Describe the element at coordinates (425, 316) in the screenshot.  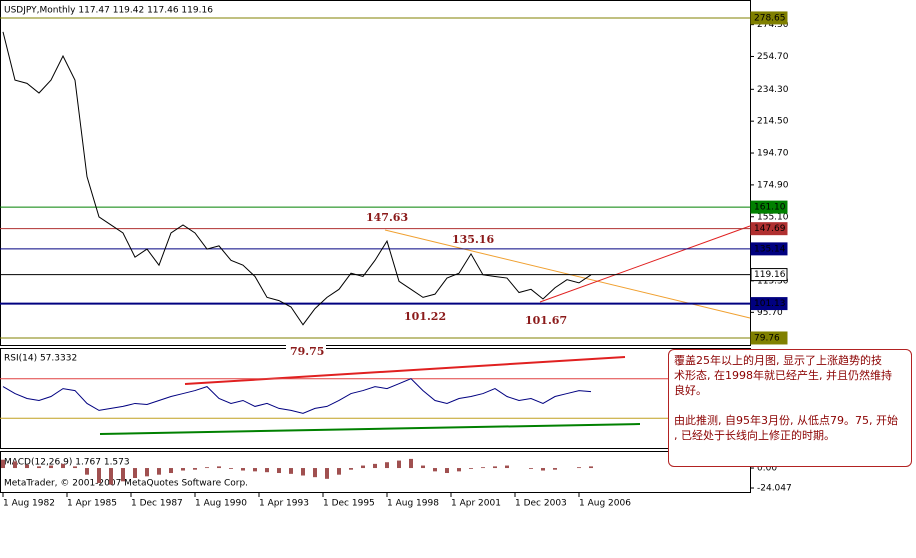
I see `annotation: 101.22` at that location.